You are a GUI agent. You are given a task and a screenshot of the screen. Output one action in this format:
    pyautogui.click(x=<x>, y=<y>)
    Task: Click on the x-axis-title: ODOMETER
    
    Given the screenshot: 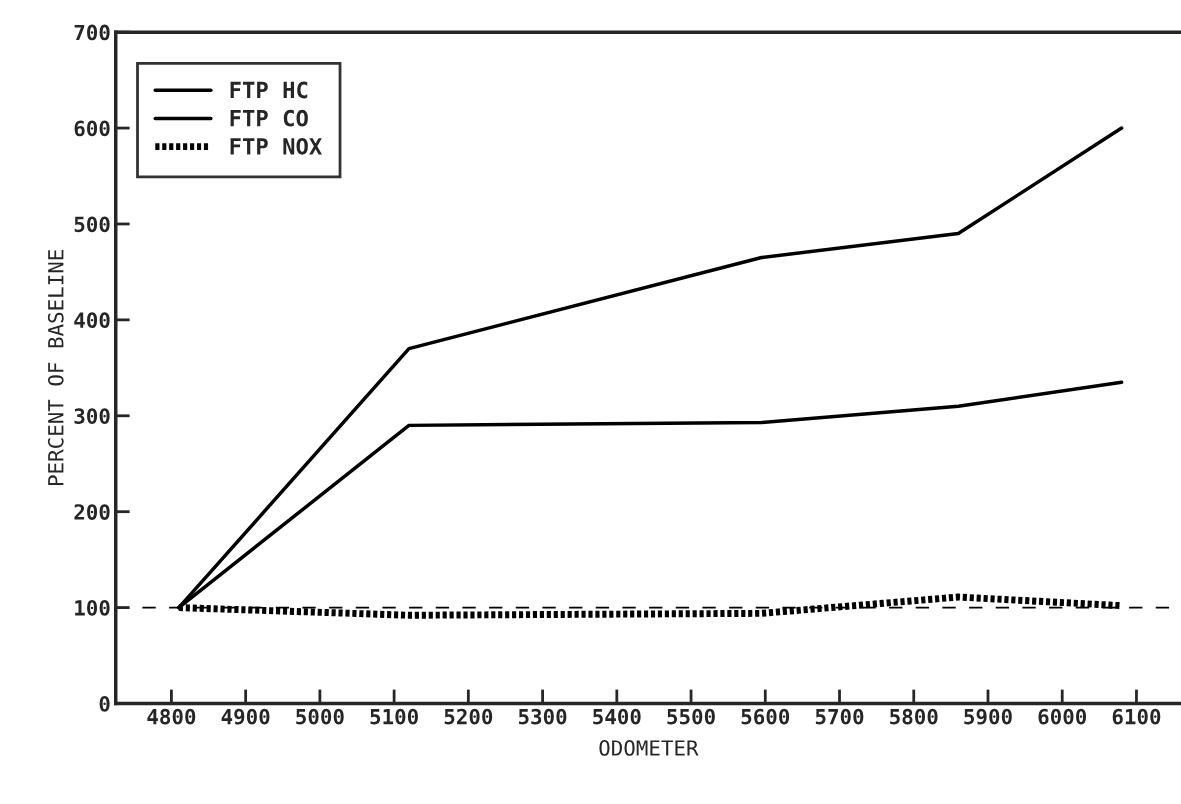 What is the action you would take?
    pyautogui.click(x=649, y=748)
    